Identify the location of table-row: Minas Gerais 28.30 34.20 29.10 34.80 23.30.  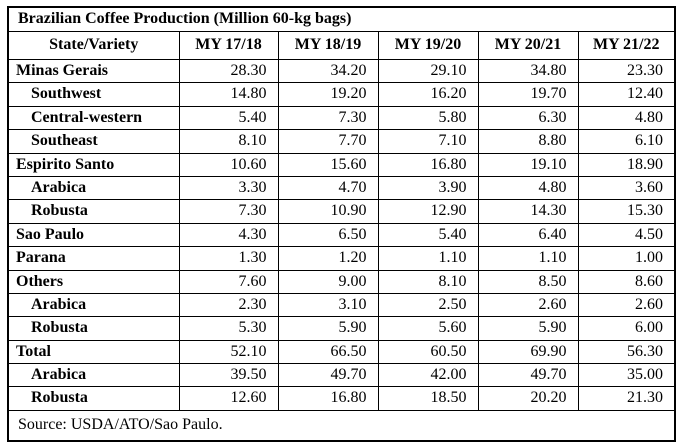
(341, 71).